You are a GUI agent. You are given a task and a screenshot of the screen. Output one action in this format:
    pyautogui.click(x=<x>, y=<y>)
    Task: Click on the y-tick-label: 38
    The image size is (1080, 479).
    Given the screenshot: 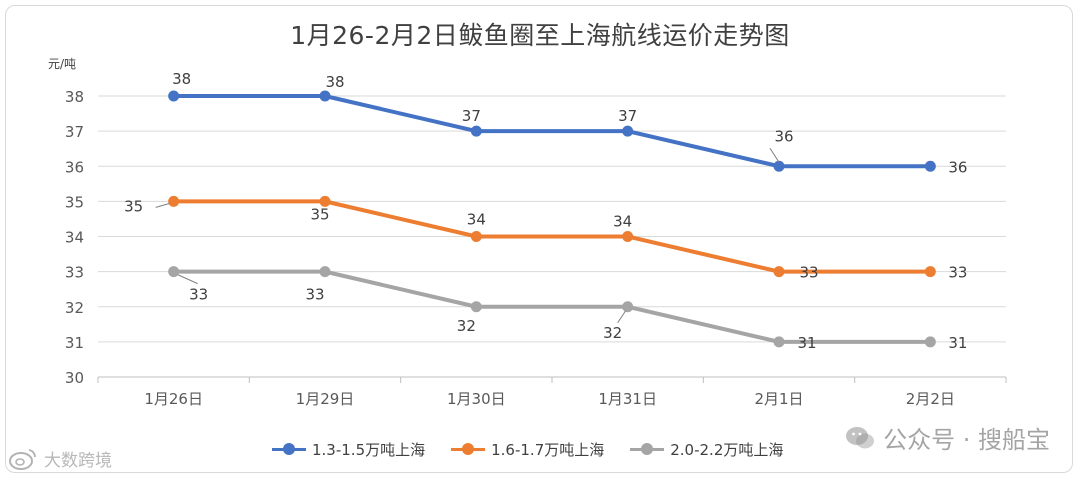 What is the action you would take?
    pyautogui.click(x=74, y=97)
    